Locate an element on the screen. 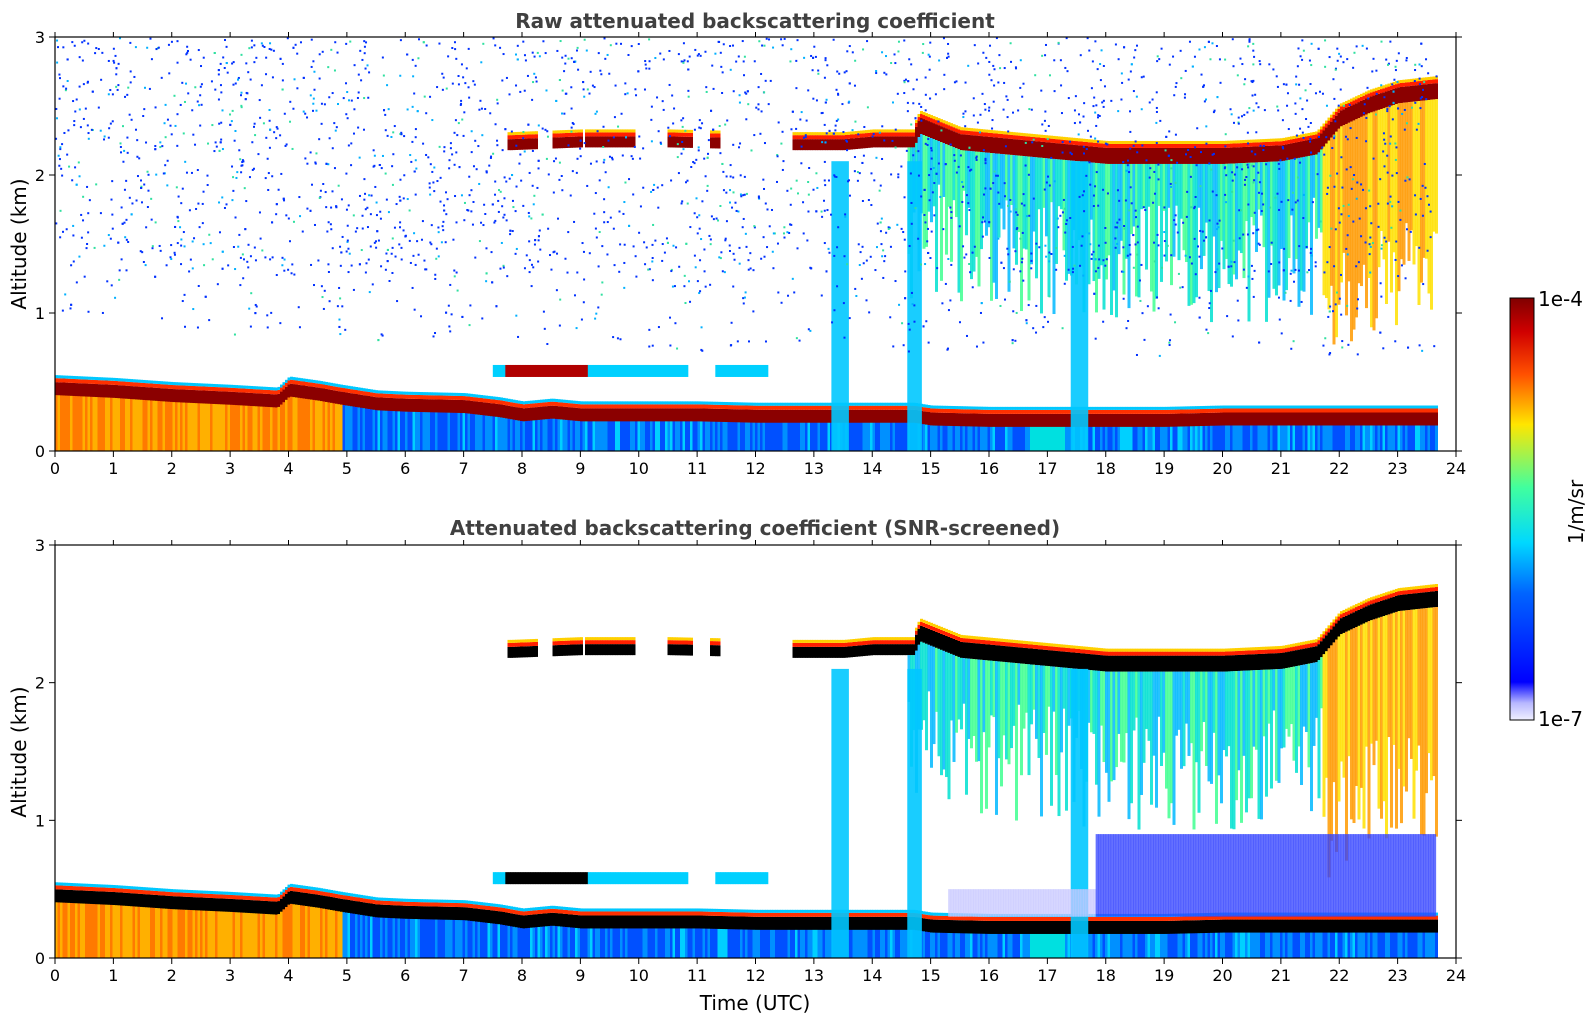 This screenshot has height=1020, width=1595. precip-streak is located at coordinates (1079, 306).